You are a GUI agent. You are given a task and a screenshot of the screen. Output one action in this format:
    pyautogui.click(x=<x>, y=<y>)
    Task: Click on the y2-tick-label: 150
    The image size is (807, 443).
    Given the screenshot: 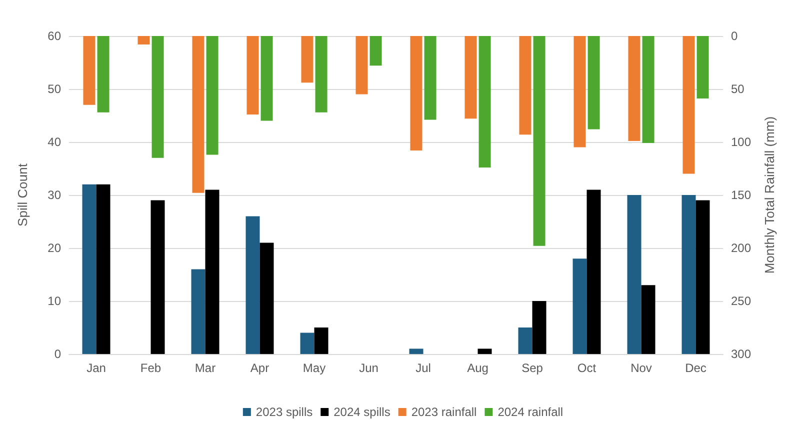 What is the action you would take?
    pyautogui.click(x=741, y=195)
    